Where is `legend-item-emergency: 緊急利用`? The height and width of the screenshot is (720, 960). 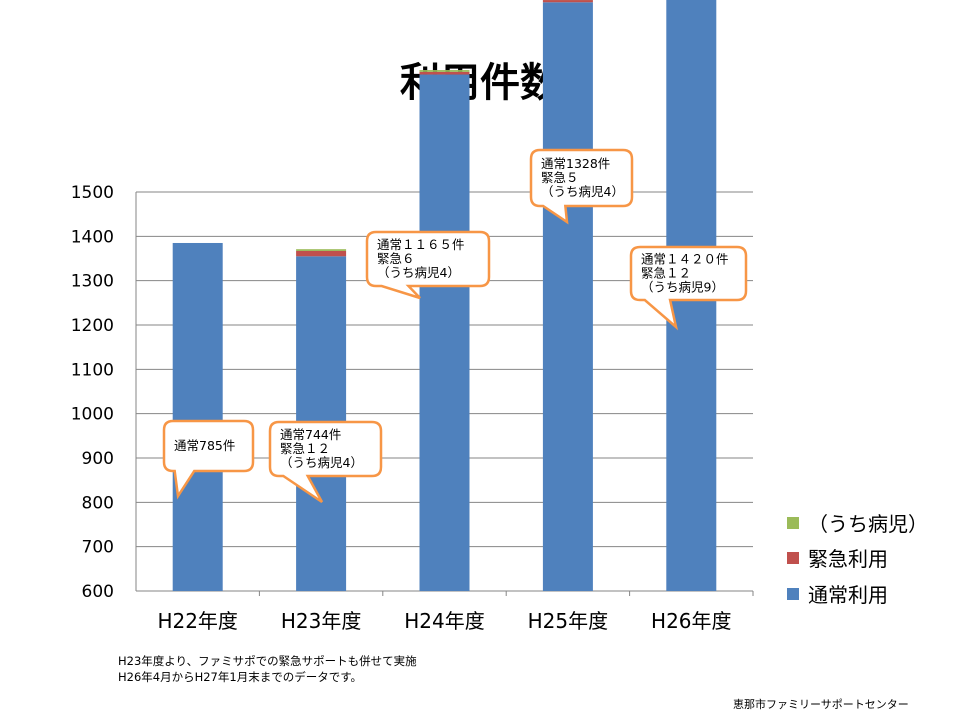 legend-item-emergency: 緊急利用 is located at coordinates (837, 557).